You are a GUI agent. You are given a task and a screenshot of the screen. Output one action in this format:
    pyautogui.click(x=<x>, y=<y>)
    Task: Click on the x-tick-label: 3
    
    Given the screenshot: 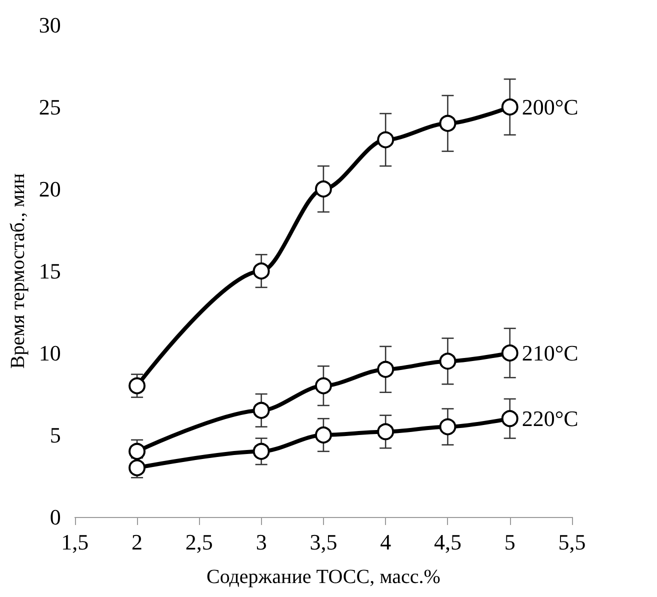 What is the action you would take?
    pyautogui.click(x=261, y=542)
    